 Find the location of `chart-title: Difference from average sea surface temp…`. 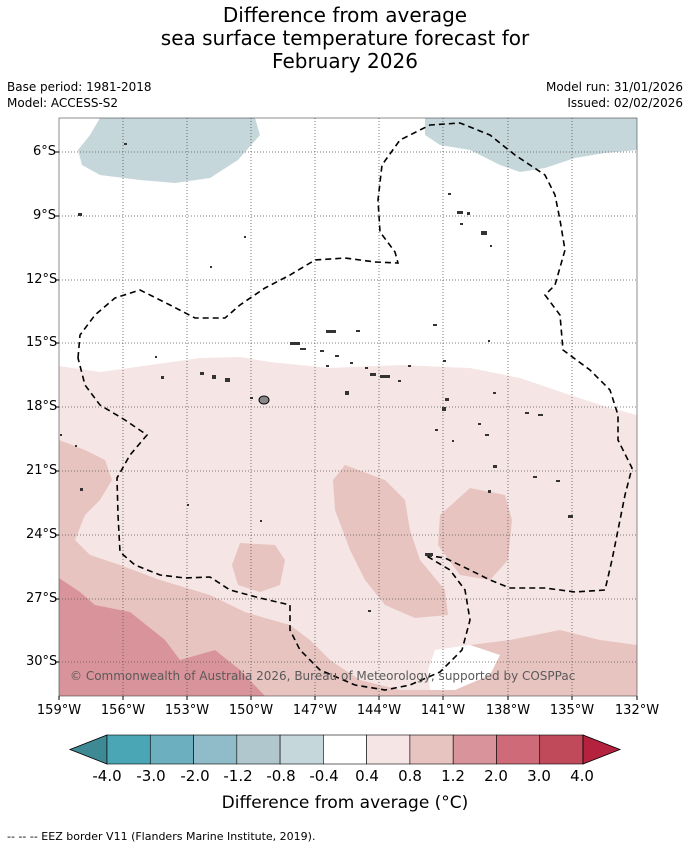

chart-title: Difference from average sea surface temp… is located at coordinates (345, 38).